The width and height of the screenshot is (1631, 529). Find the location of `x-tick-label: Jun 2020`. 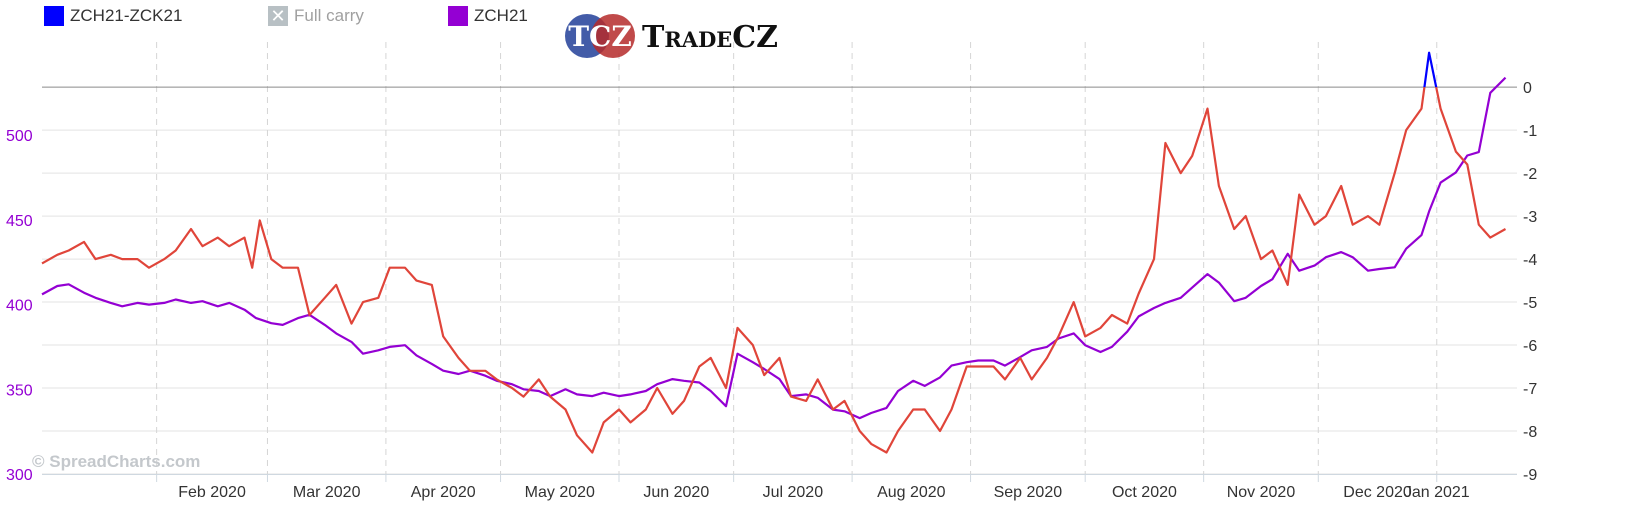

x-tick-label: Jun 2020 is located at coordinates (676, 492).